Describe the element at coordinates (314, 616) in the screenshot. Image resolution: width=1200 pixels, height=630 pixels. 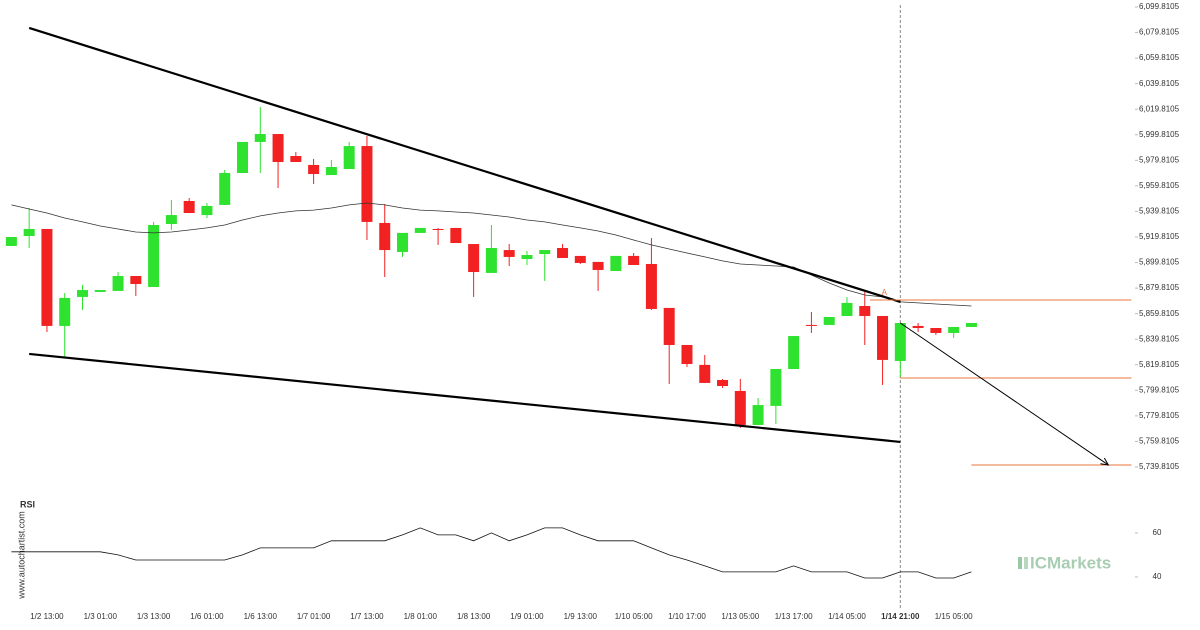
I see `x-tick-label: 1/7 01:00` at that location.